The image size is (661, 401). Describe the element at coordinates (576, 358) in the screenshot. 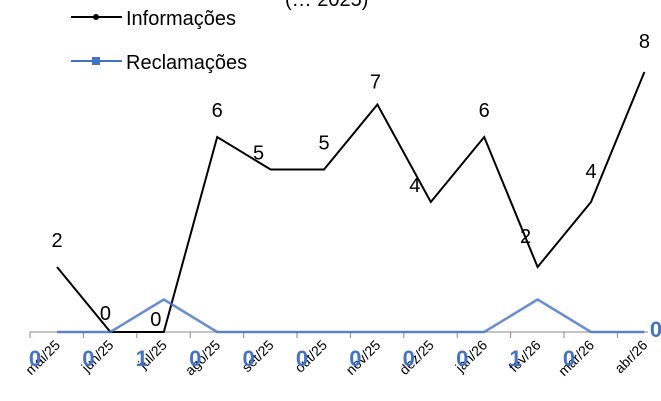

I see `x-tick-label: mar/26` at that location.